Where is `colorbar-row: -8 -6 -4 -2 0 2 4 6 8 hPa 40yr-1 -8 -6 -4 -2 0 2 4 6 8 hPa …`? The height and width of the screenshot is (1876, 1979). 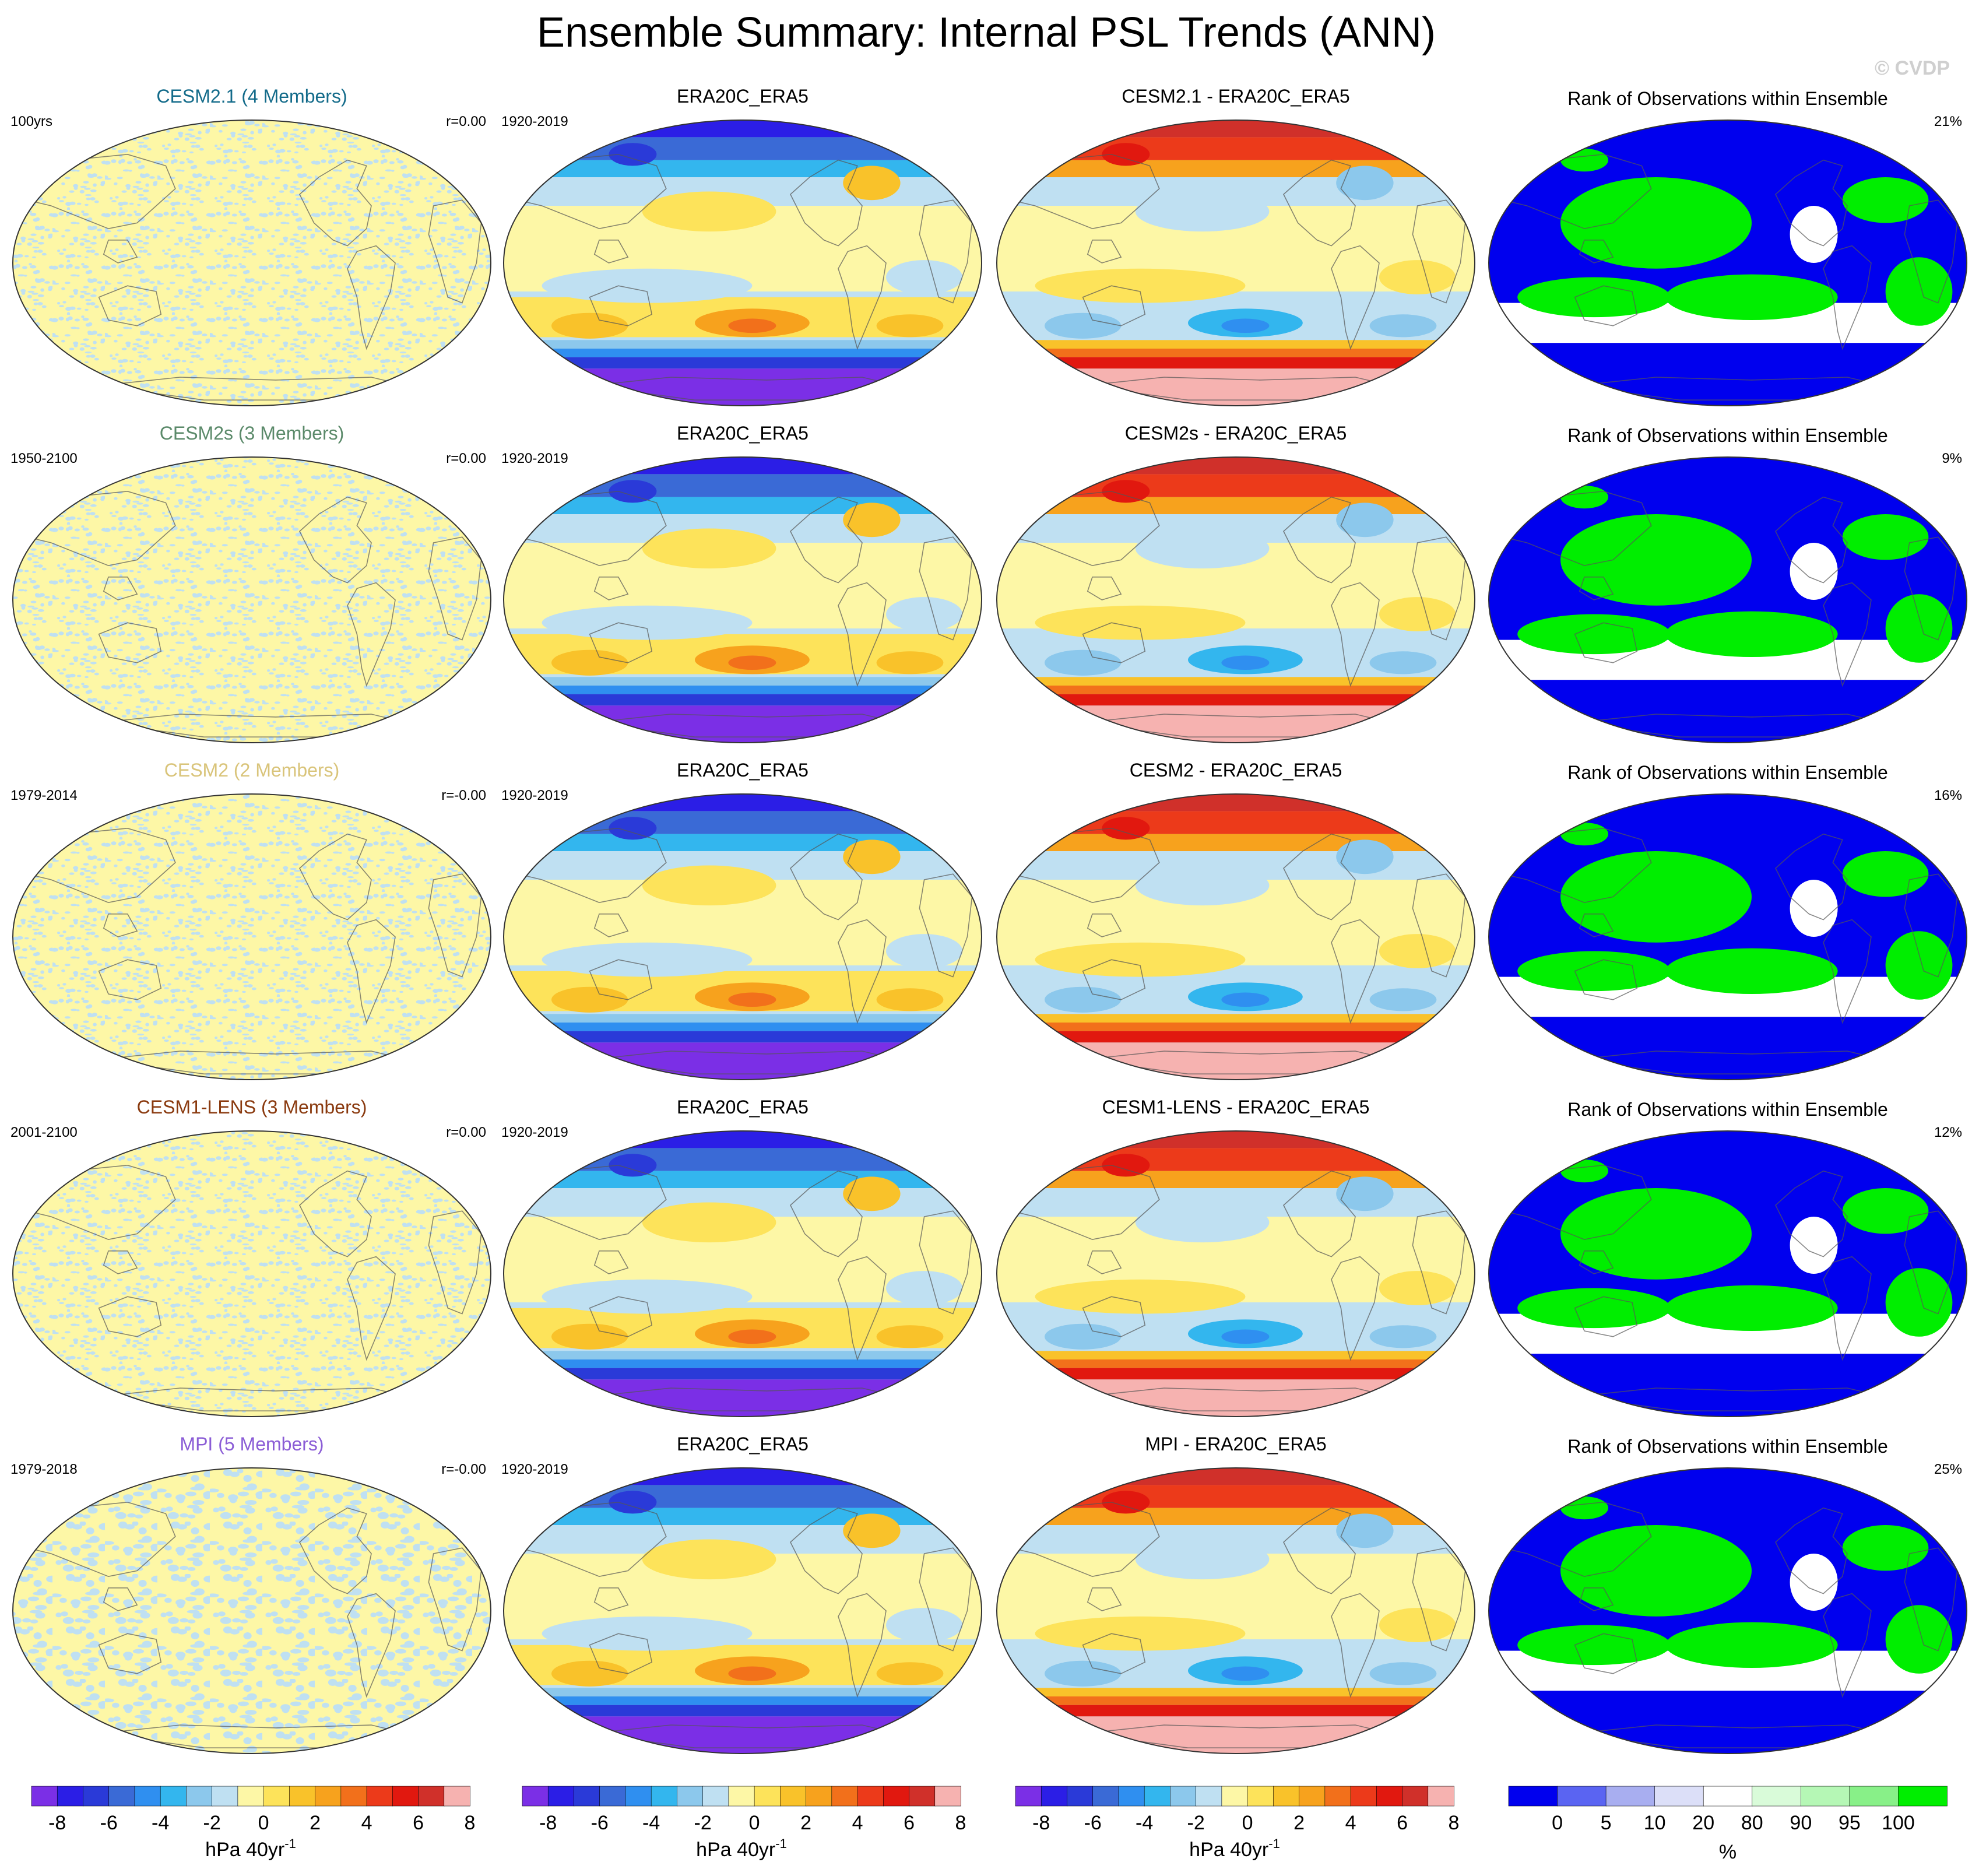 colorbar-row: -8 -6 -4 -2 0 2 4 6 8 hPa 40yr-1 -8 -6 -4 -2 0 2 4 6 8 hPa … is located at coordinates (990, 1824).